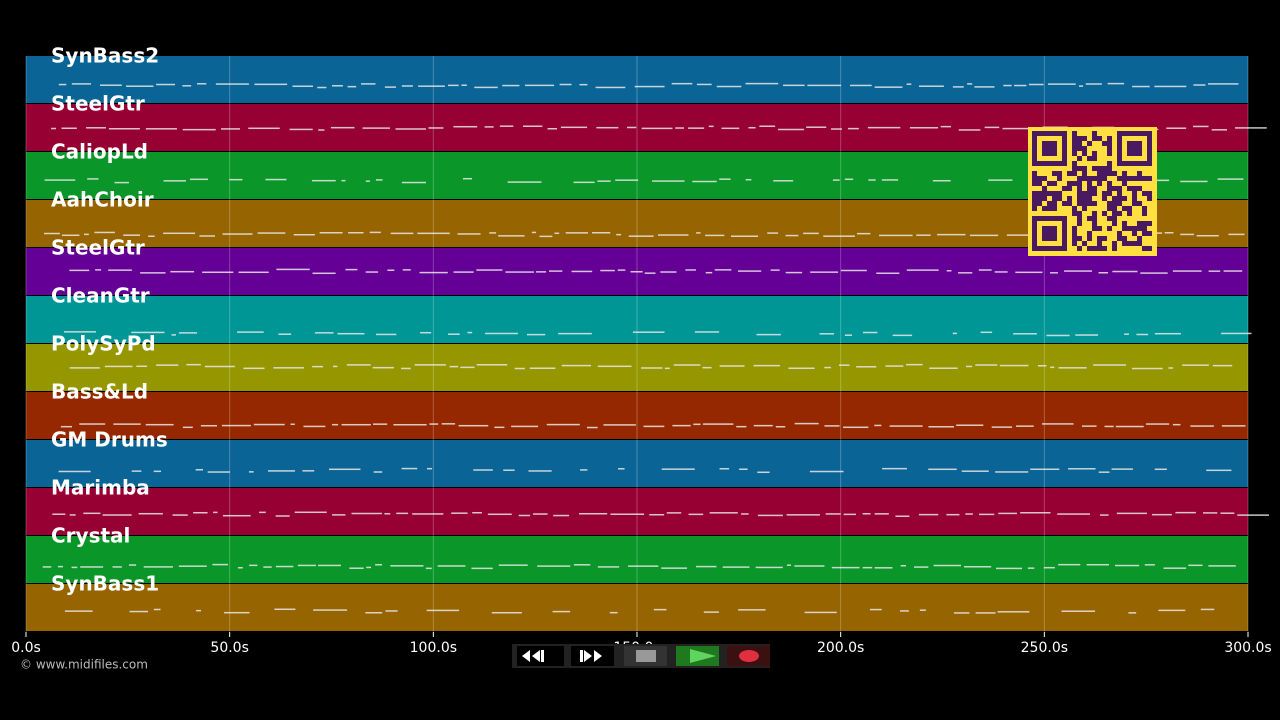 This screenshot has width=1280, height=720. I want to click on qr-finder, so click(1049, 148).